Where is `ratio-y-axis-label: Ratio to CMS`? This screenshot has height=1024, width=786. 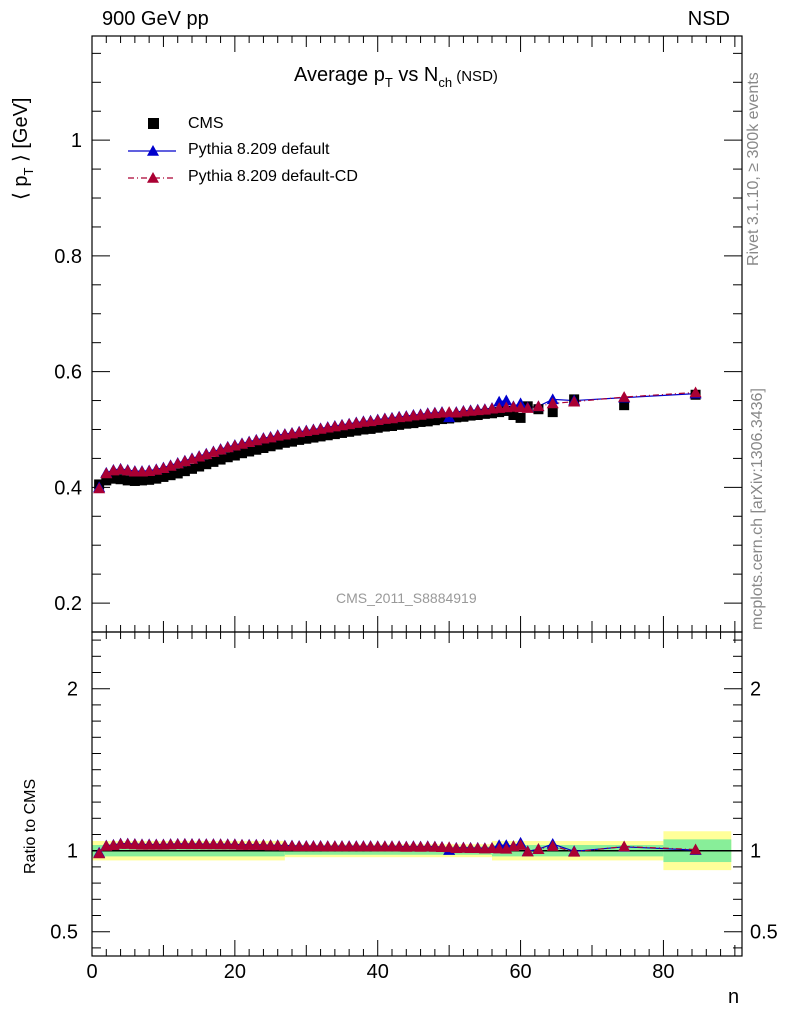
ratio-y-axis-label: Ratio to CMS is located at coordinates (30, 826).